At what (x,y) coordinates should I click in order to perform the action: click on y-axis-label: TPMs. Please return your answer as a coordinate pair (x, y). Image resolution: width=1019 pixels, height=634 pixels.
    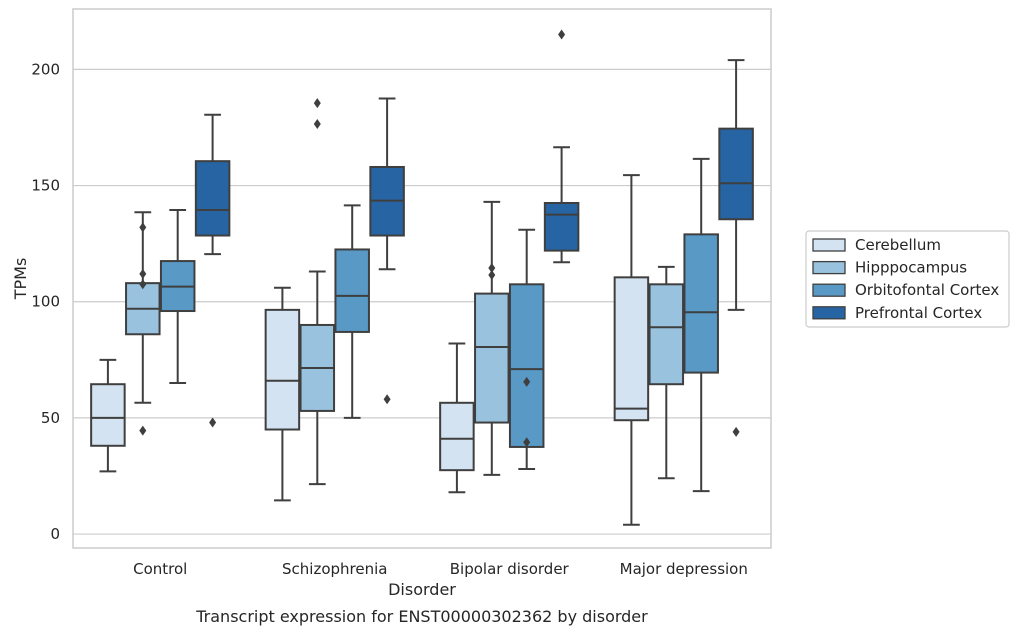
    Looking at the image, I should click on (20, 279).